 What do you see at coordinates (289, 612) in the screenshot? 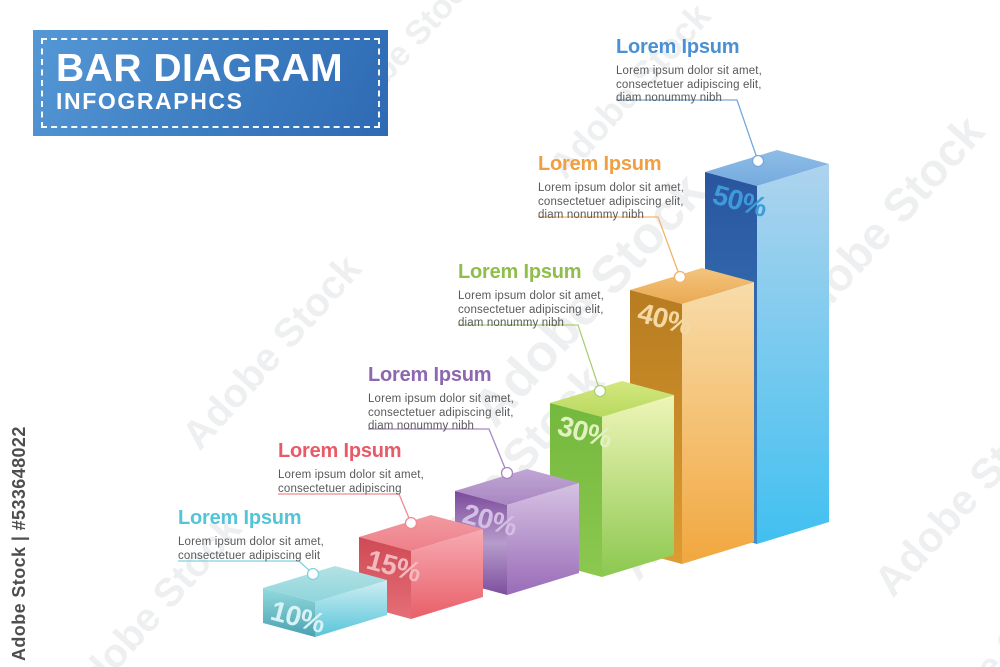
I see `bar-teal-left-face` at bounding box center [289, 612].